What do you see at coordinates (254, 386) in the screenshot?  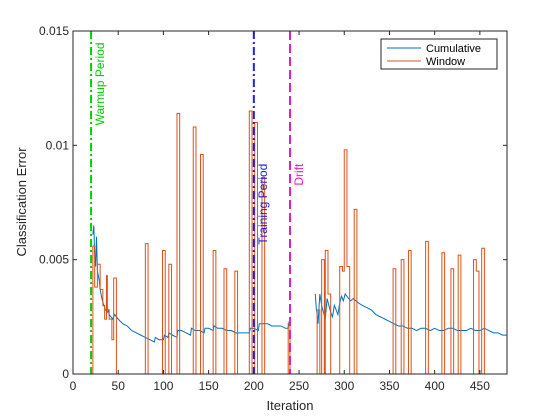 I see `x-tick-label: 200` at bounding box center [254, 386].